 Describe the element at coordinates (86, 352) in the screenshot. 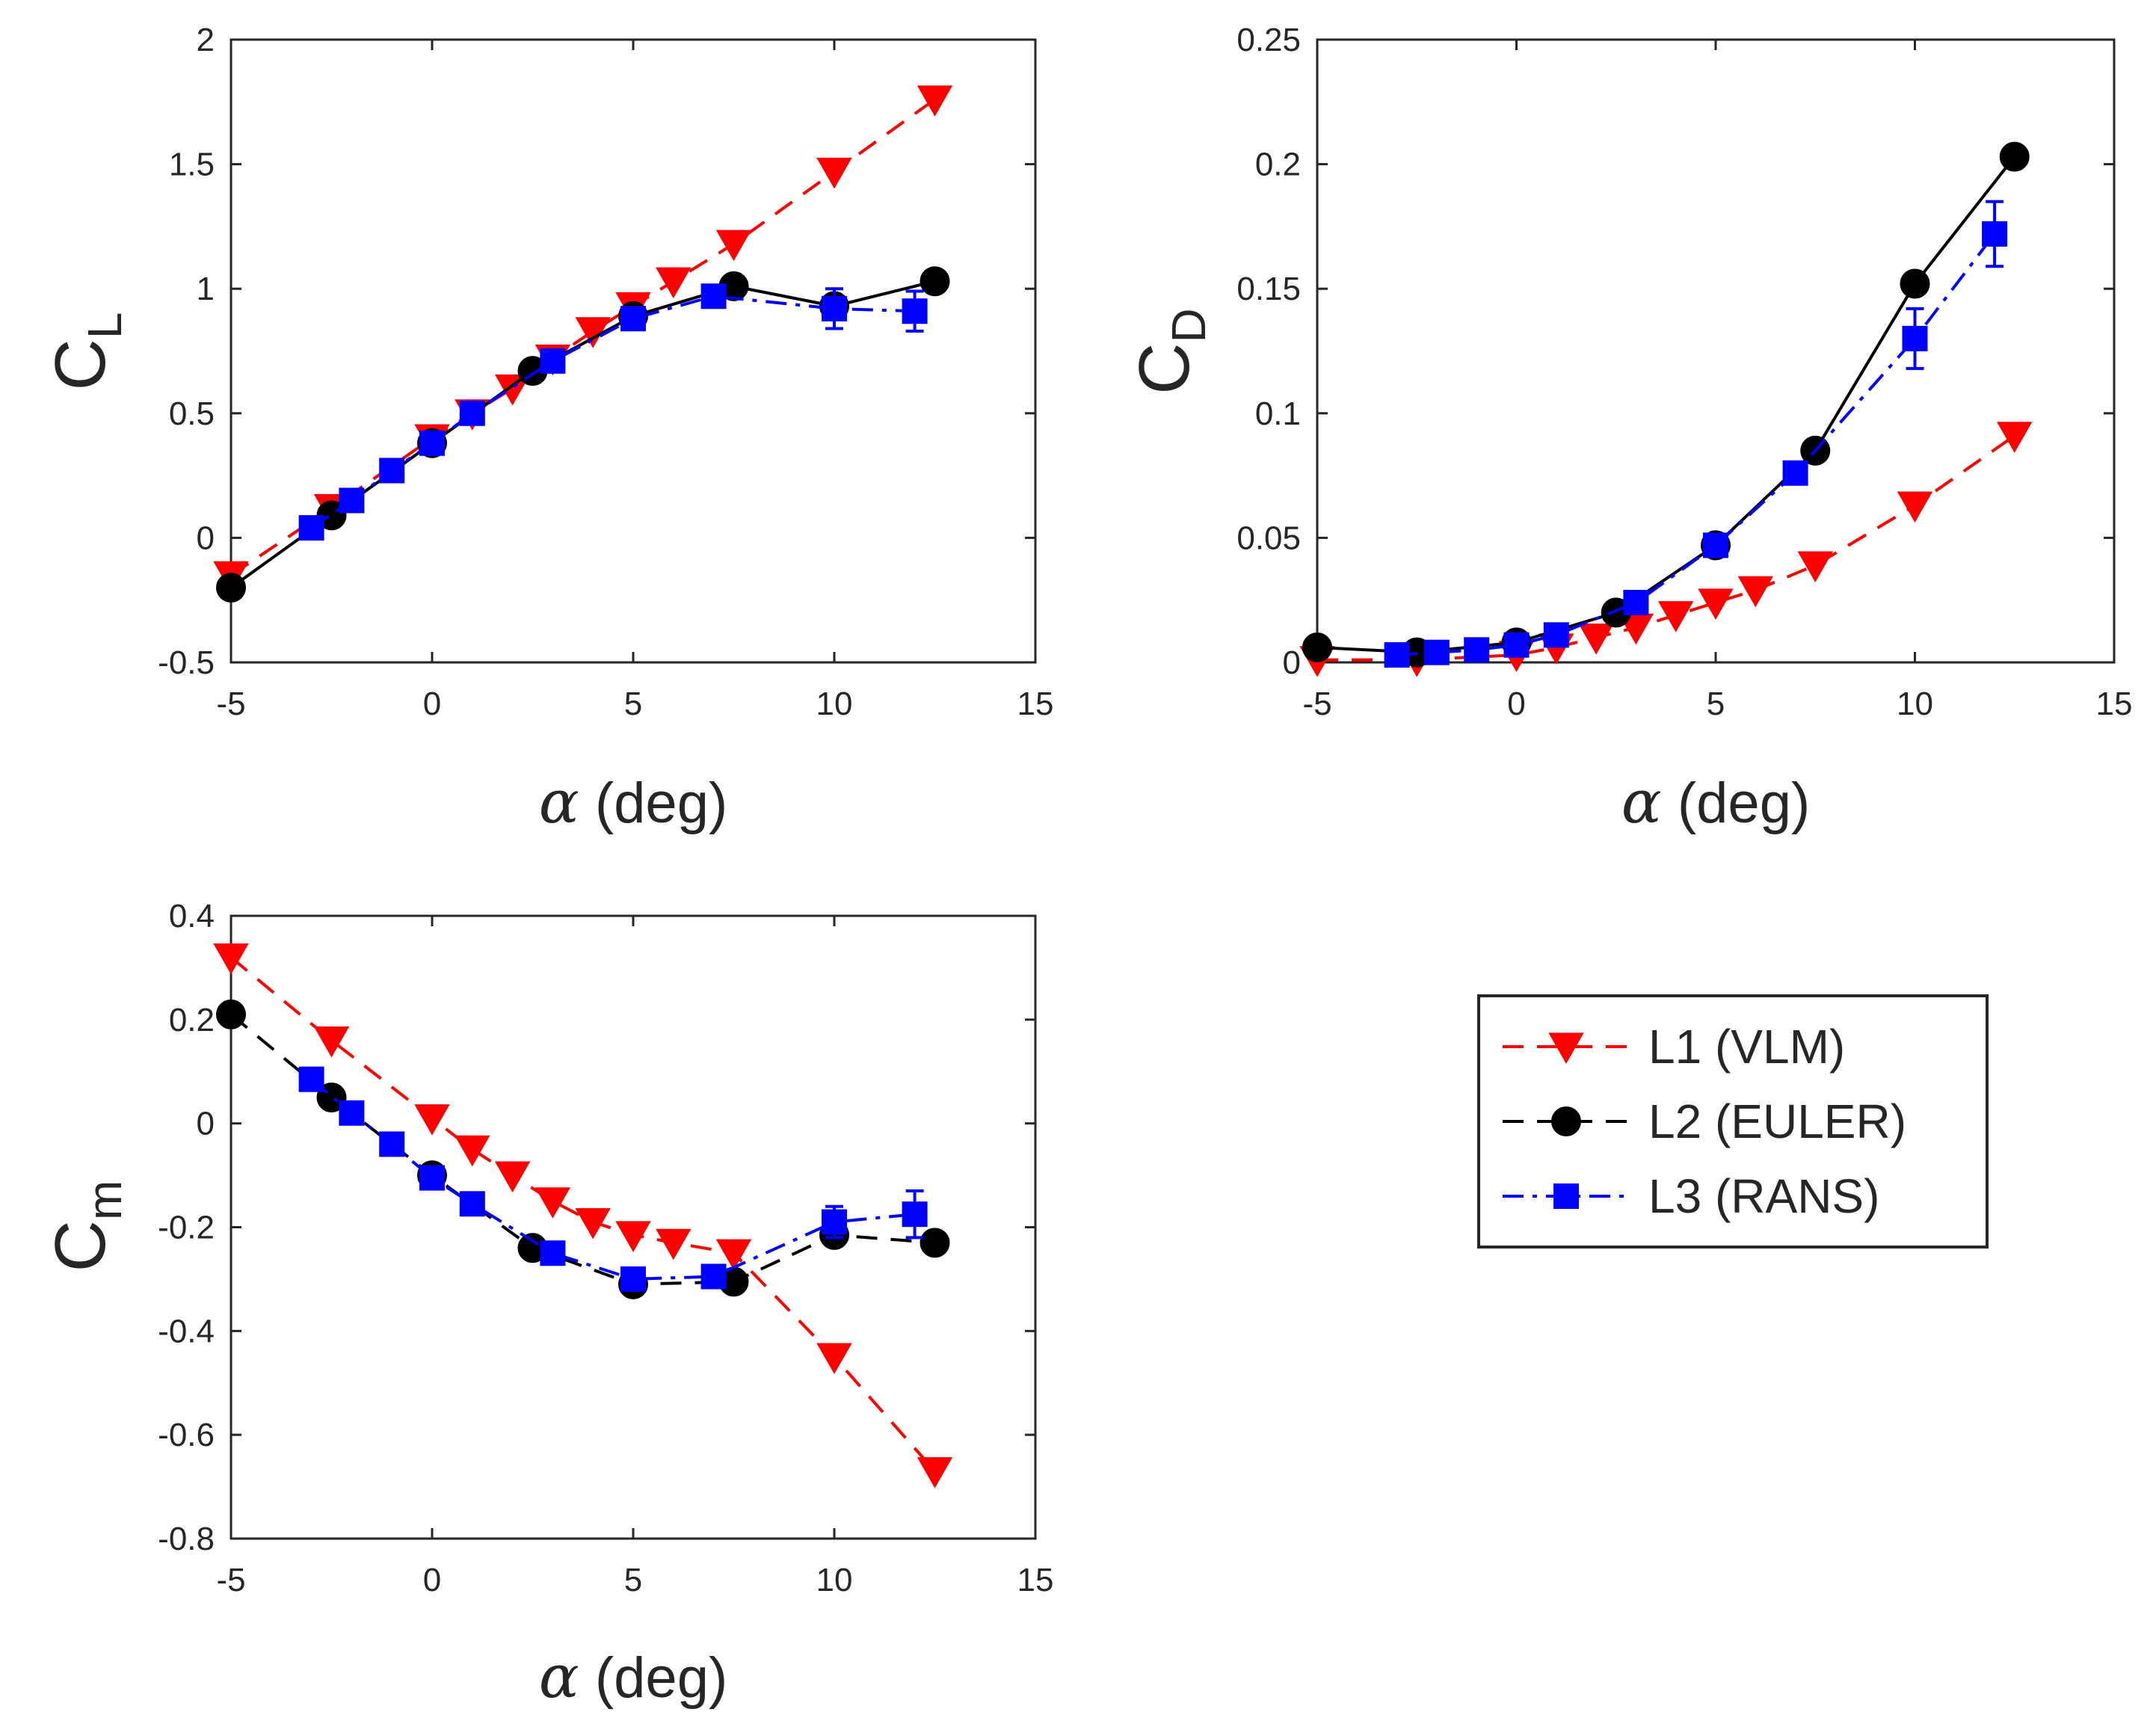

I see `y-axis-label: CL` at that location.